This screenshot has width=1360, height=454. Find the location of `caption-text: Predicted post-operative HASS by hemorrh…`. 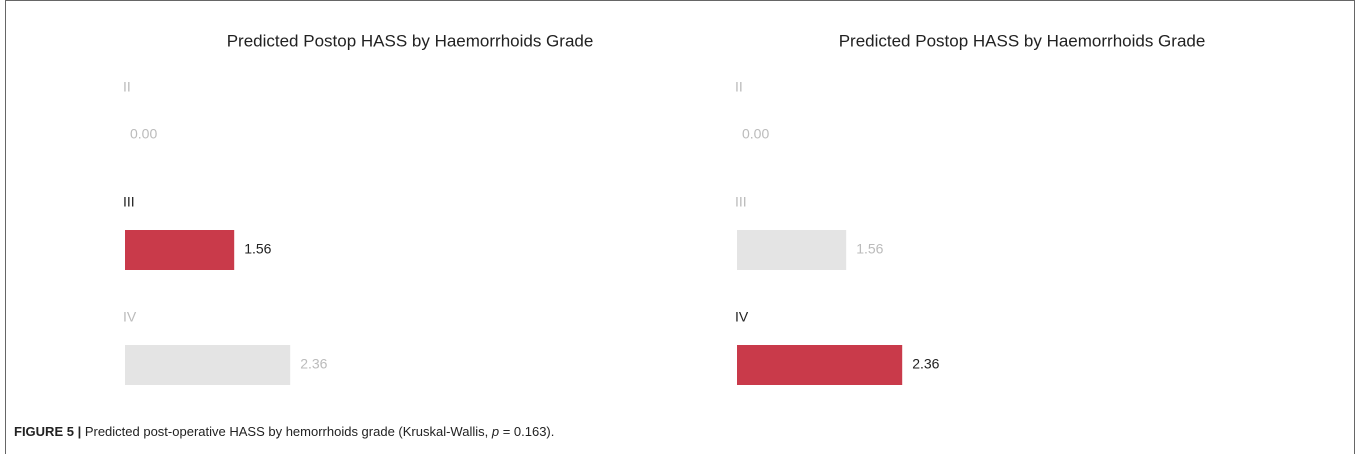

caption-text: Predicted post-operative HASS by hemorrh… is located at coordinates (286, 431).